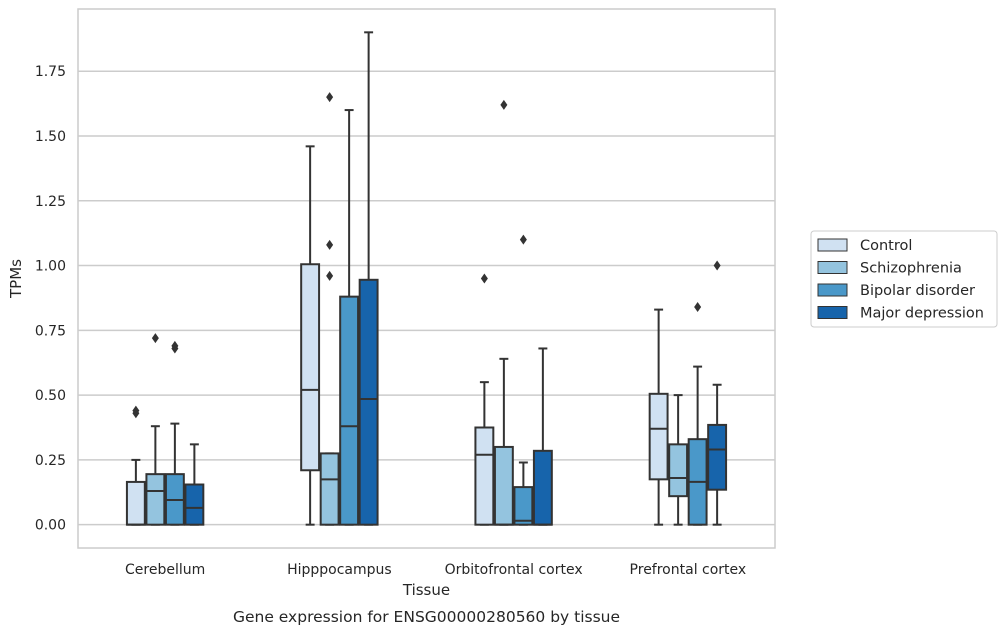 Image resolution: width=1007 pixels, height=634 pixels. I want to click on legend-label: Schizophrenia, so click(911, 269).